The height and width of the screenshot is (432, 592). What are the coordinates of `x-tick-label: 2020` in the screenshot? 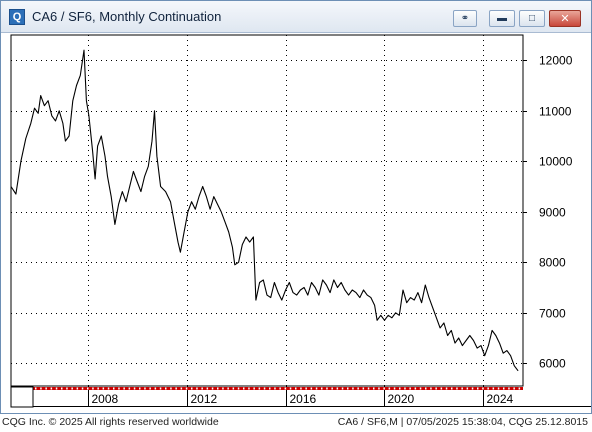 It's located at (401, 399).